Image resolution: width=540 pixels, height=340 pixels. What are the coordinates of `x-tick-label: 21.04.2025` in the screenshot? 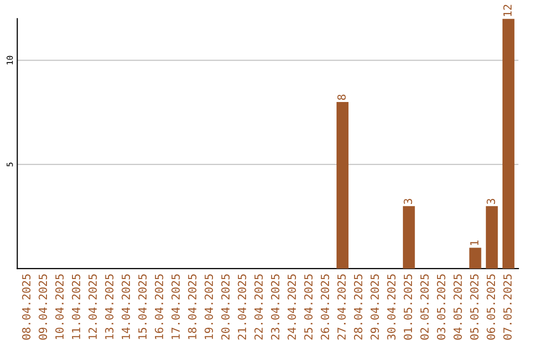 It's located at (242, 307).